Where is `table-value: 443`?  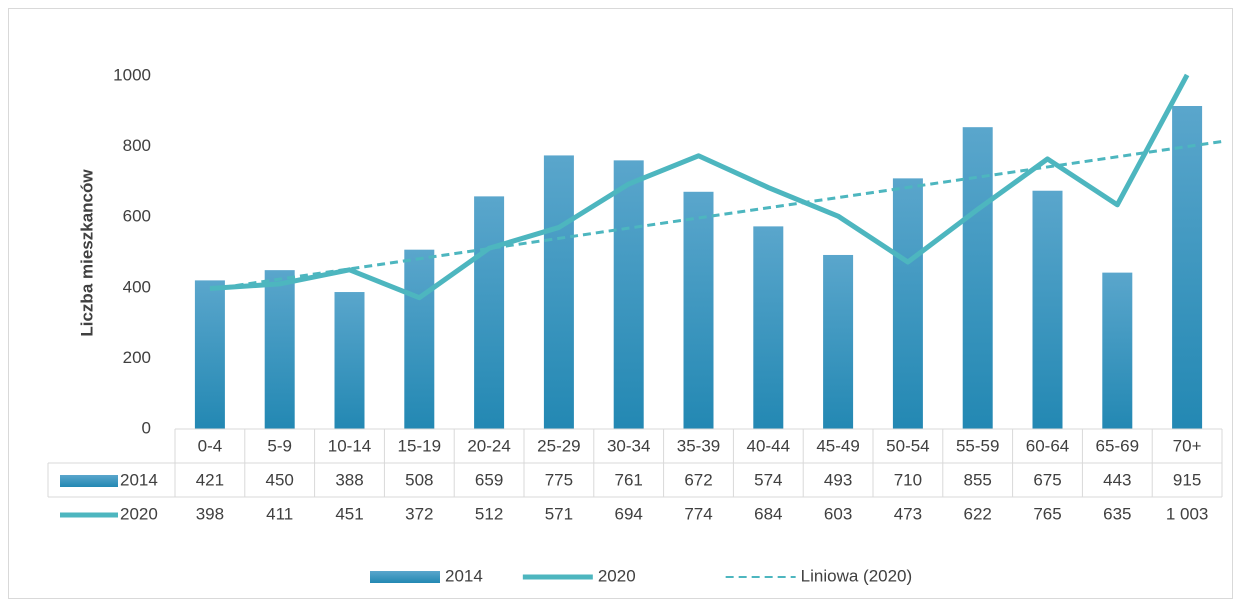
table-value: 443 is located at coordinates (1117, 479).